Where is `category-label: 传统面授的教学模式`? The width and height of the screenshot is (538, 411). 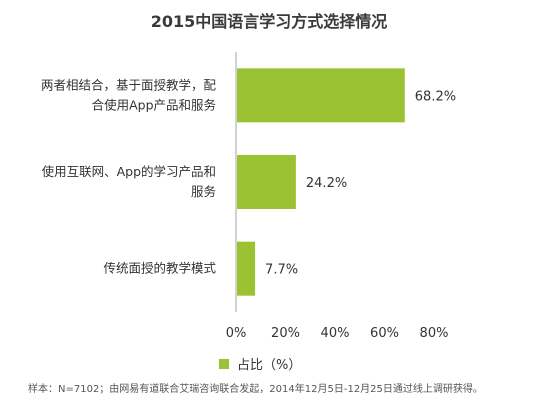 category-label: 传统面授的教学模式 is located at coordinates (159, 268).